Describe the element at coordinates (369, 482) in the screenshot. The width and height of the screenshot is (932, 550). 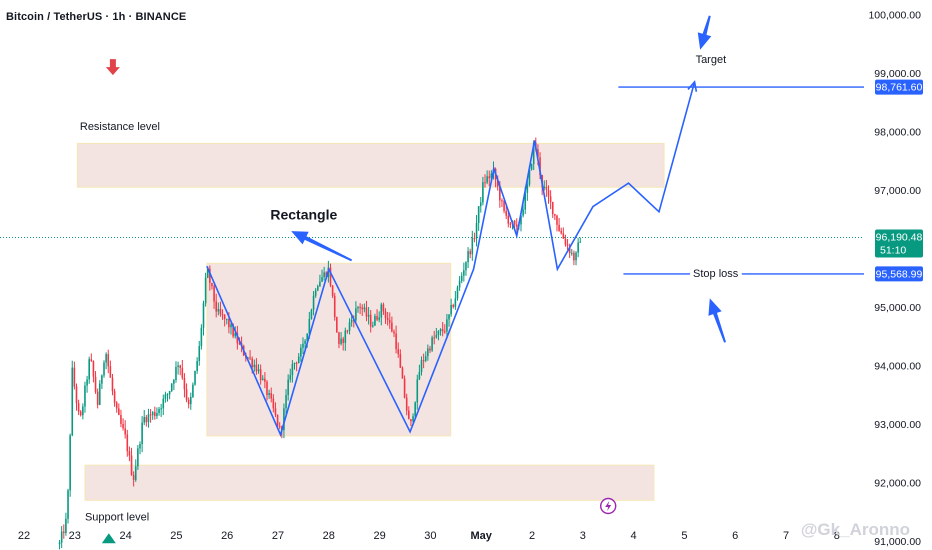
I see `support-zone` at that location.